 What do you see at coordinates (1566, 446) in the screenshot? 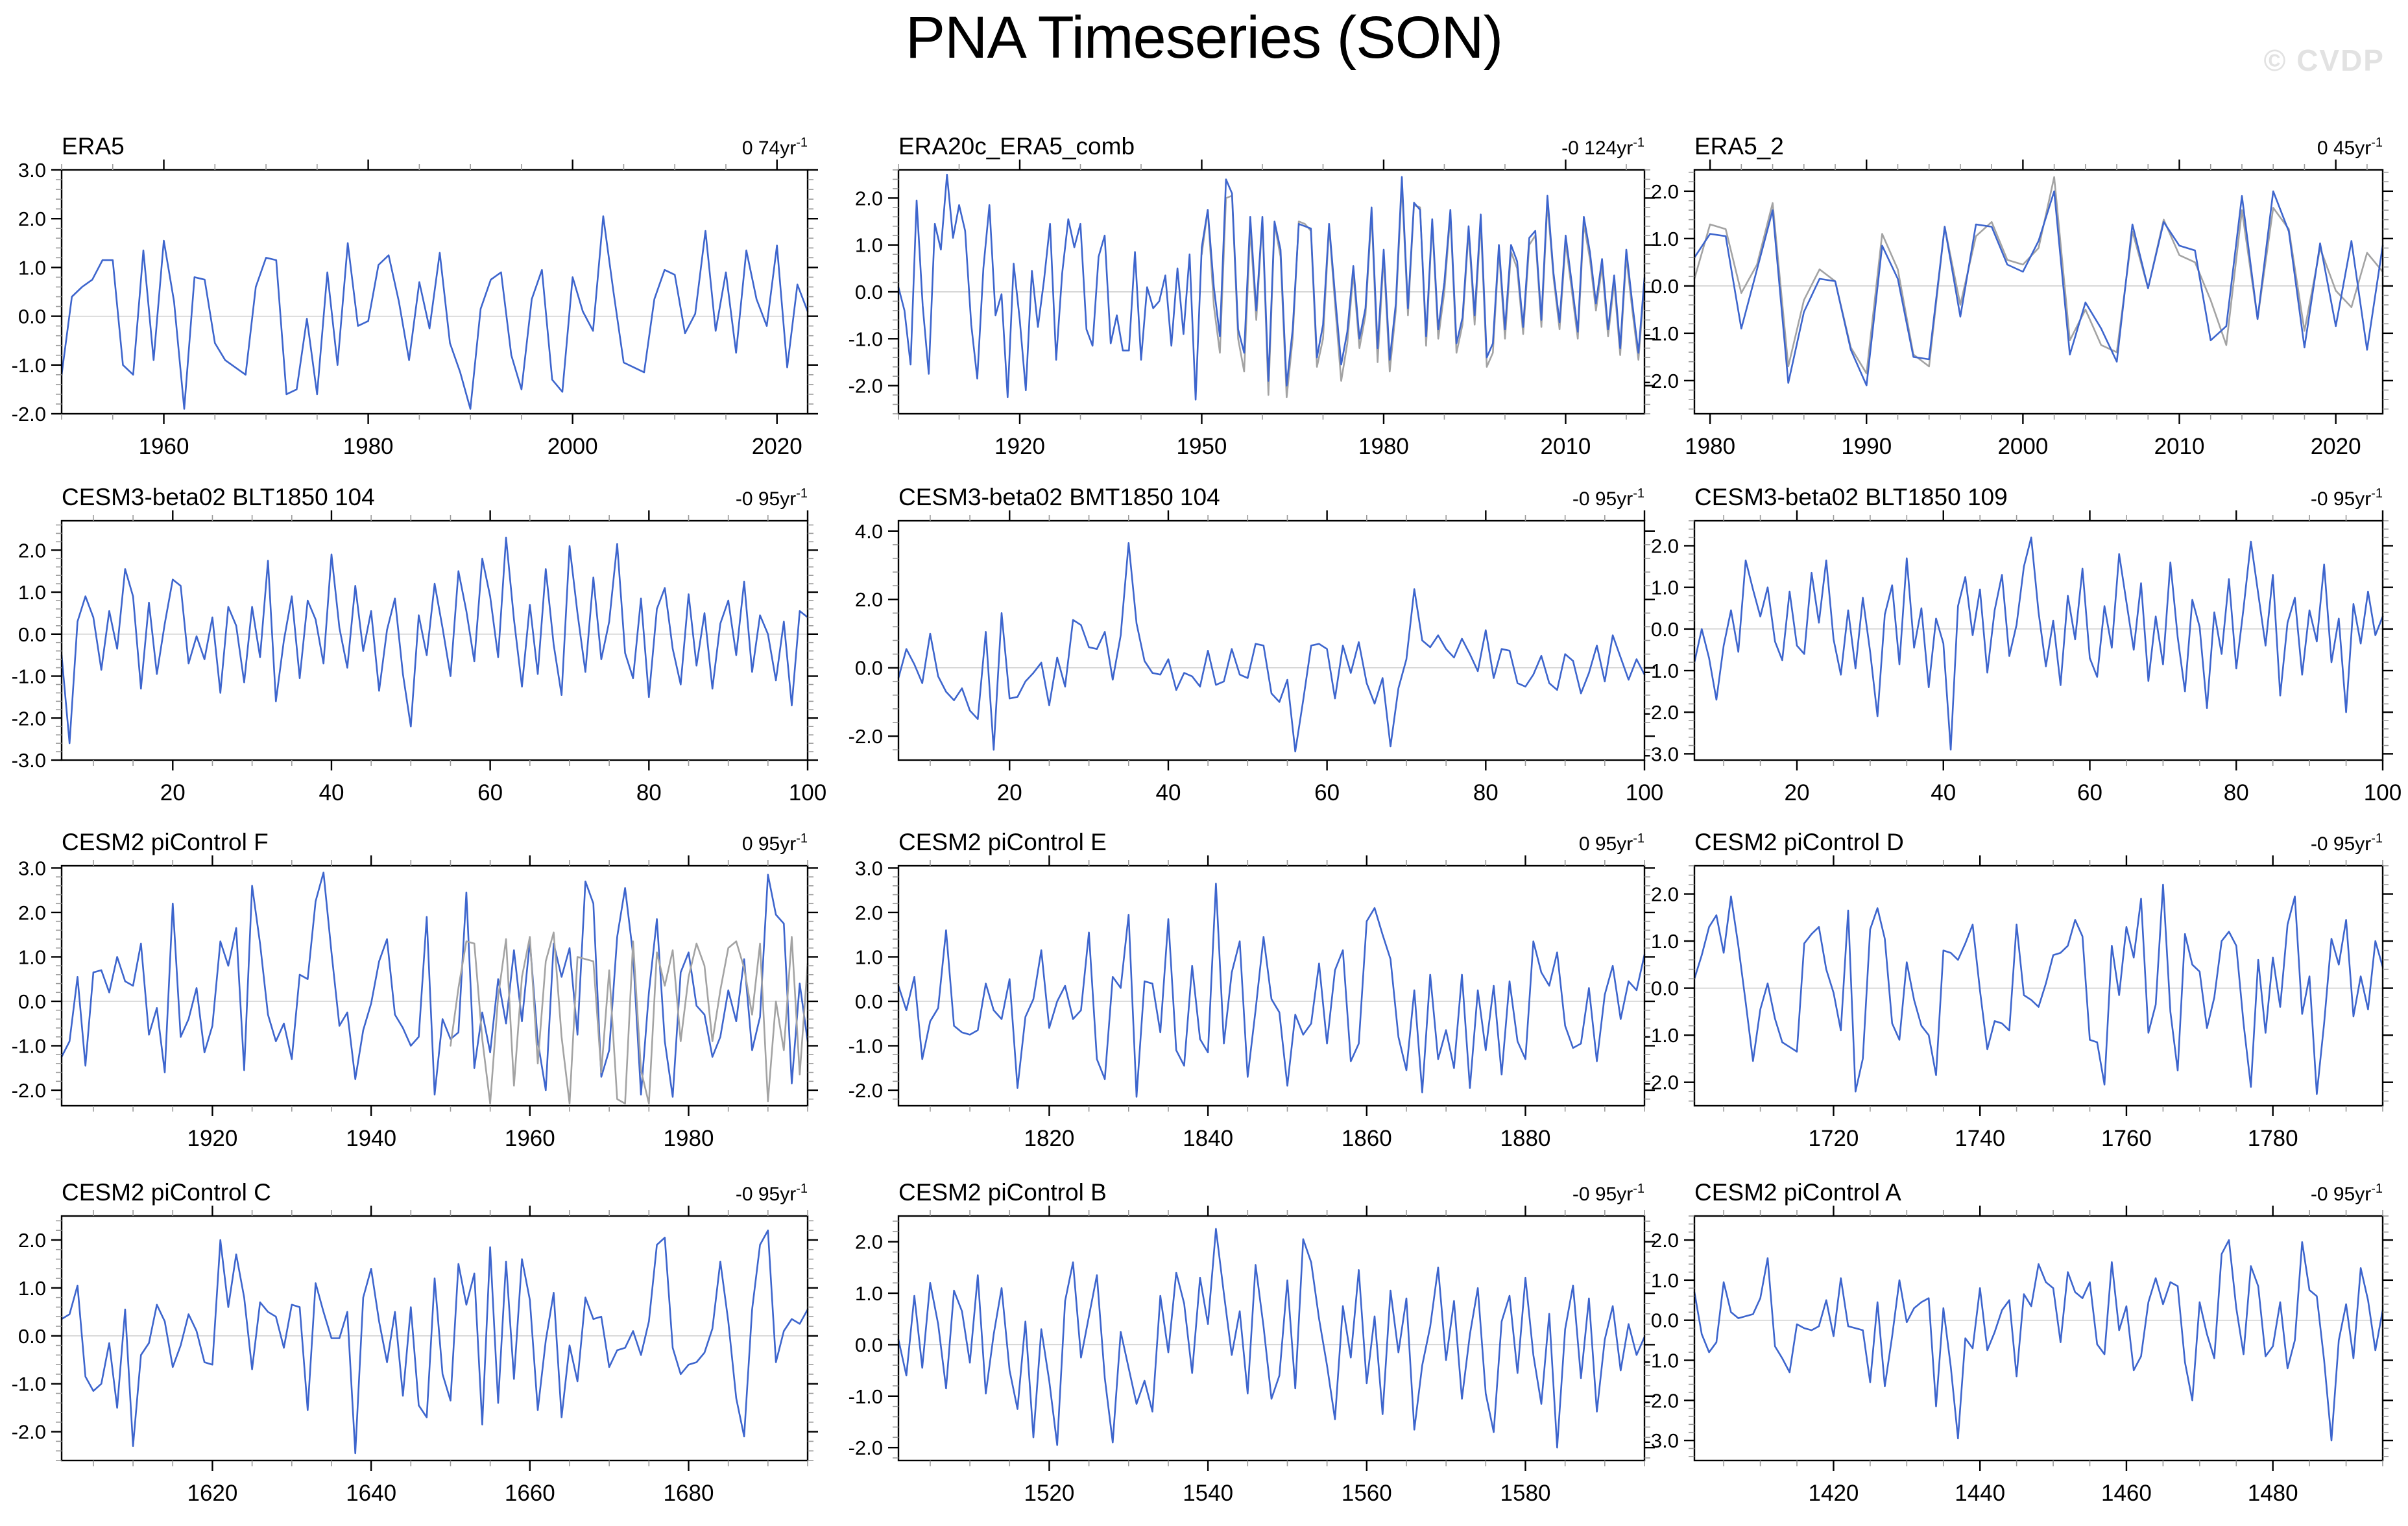
I see `svg-text: 2010` at bounding box center [1566, 446].